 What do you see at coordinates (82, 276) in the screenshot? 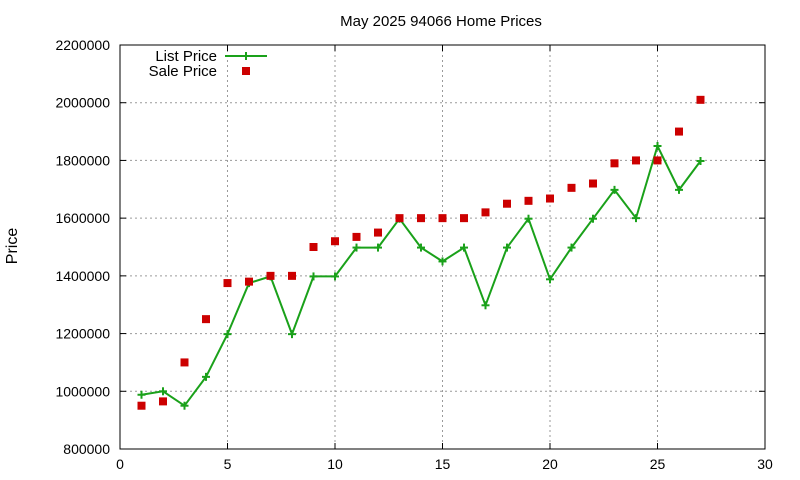
I see `y-tick-label: 1400000` at bounding box center [82, 276].